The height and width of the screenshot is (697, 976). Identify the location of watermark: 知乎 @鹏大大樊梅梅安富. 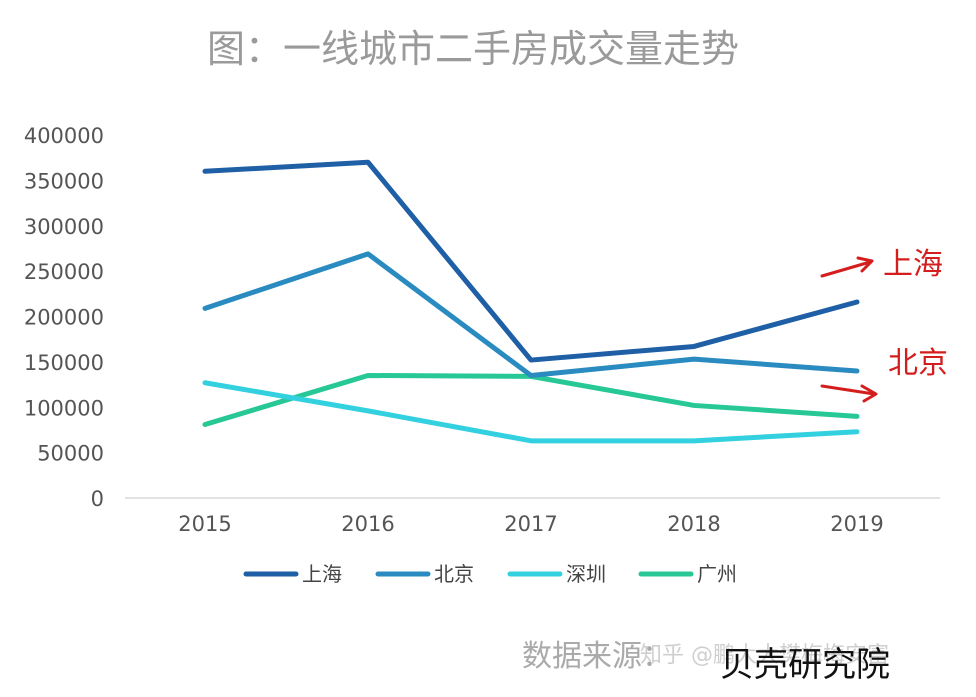
(764, 655).